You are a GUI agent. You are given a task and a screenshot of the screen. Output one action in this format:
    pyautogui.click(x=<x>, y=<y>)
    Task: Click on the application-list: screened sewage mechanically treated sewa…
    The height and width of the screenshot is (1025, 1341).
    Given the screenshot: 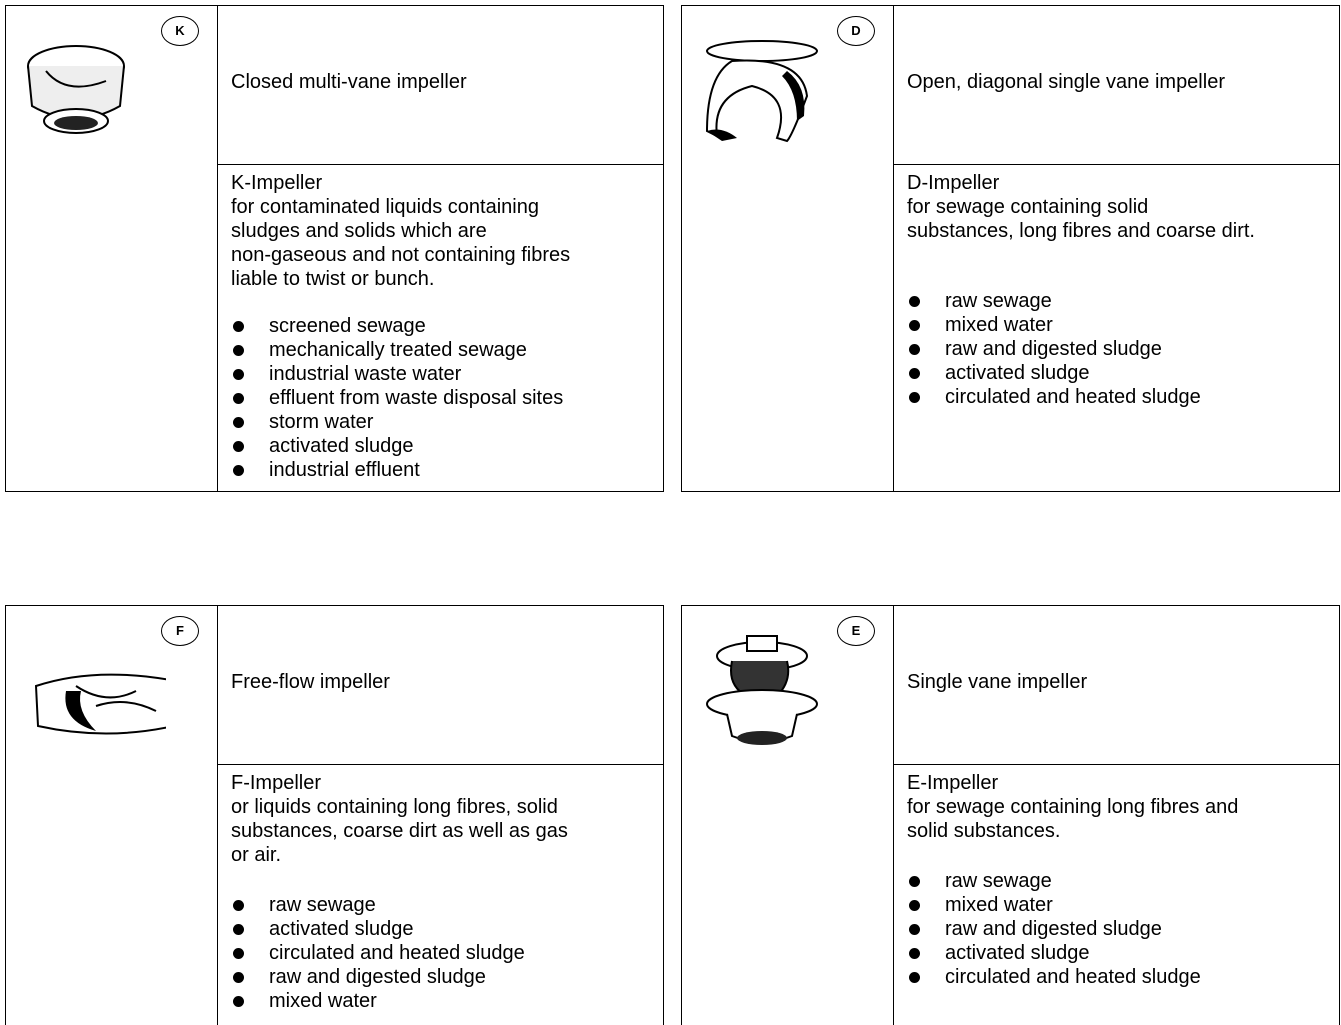 What is the action you would take?
    pyautogui.click(x=397, y=398)
    